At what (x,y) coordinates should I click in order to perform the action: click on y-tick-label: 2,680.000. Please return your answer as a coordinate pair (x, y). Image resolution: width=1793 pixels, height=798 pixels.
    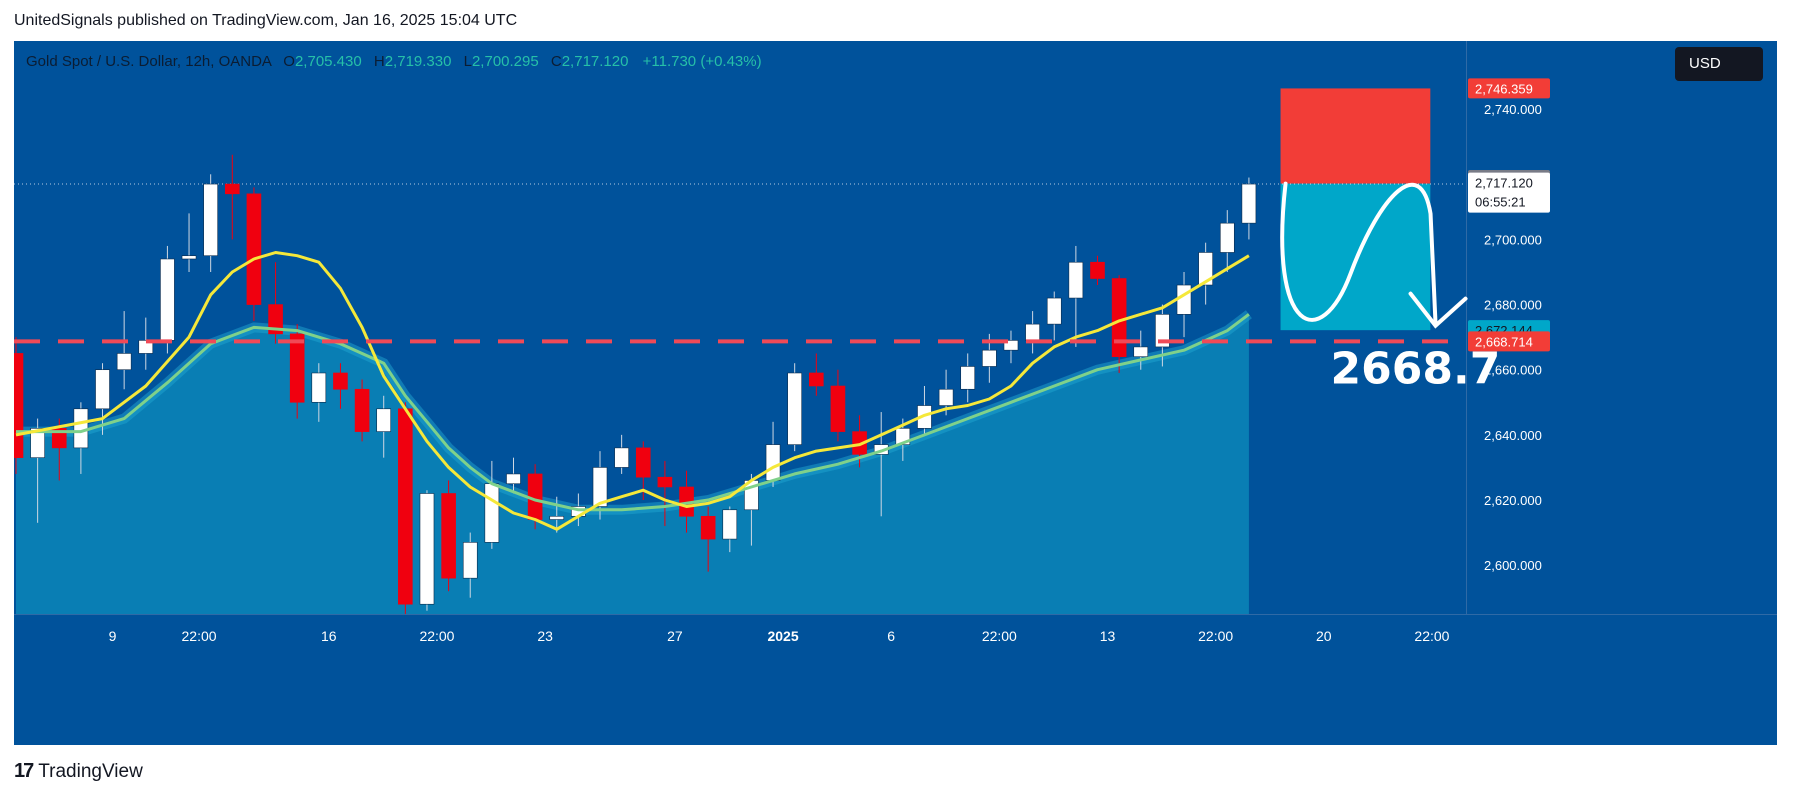
    Looking at the image, I should click on (1513, 305).